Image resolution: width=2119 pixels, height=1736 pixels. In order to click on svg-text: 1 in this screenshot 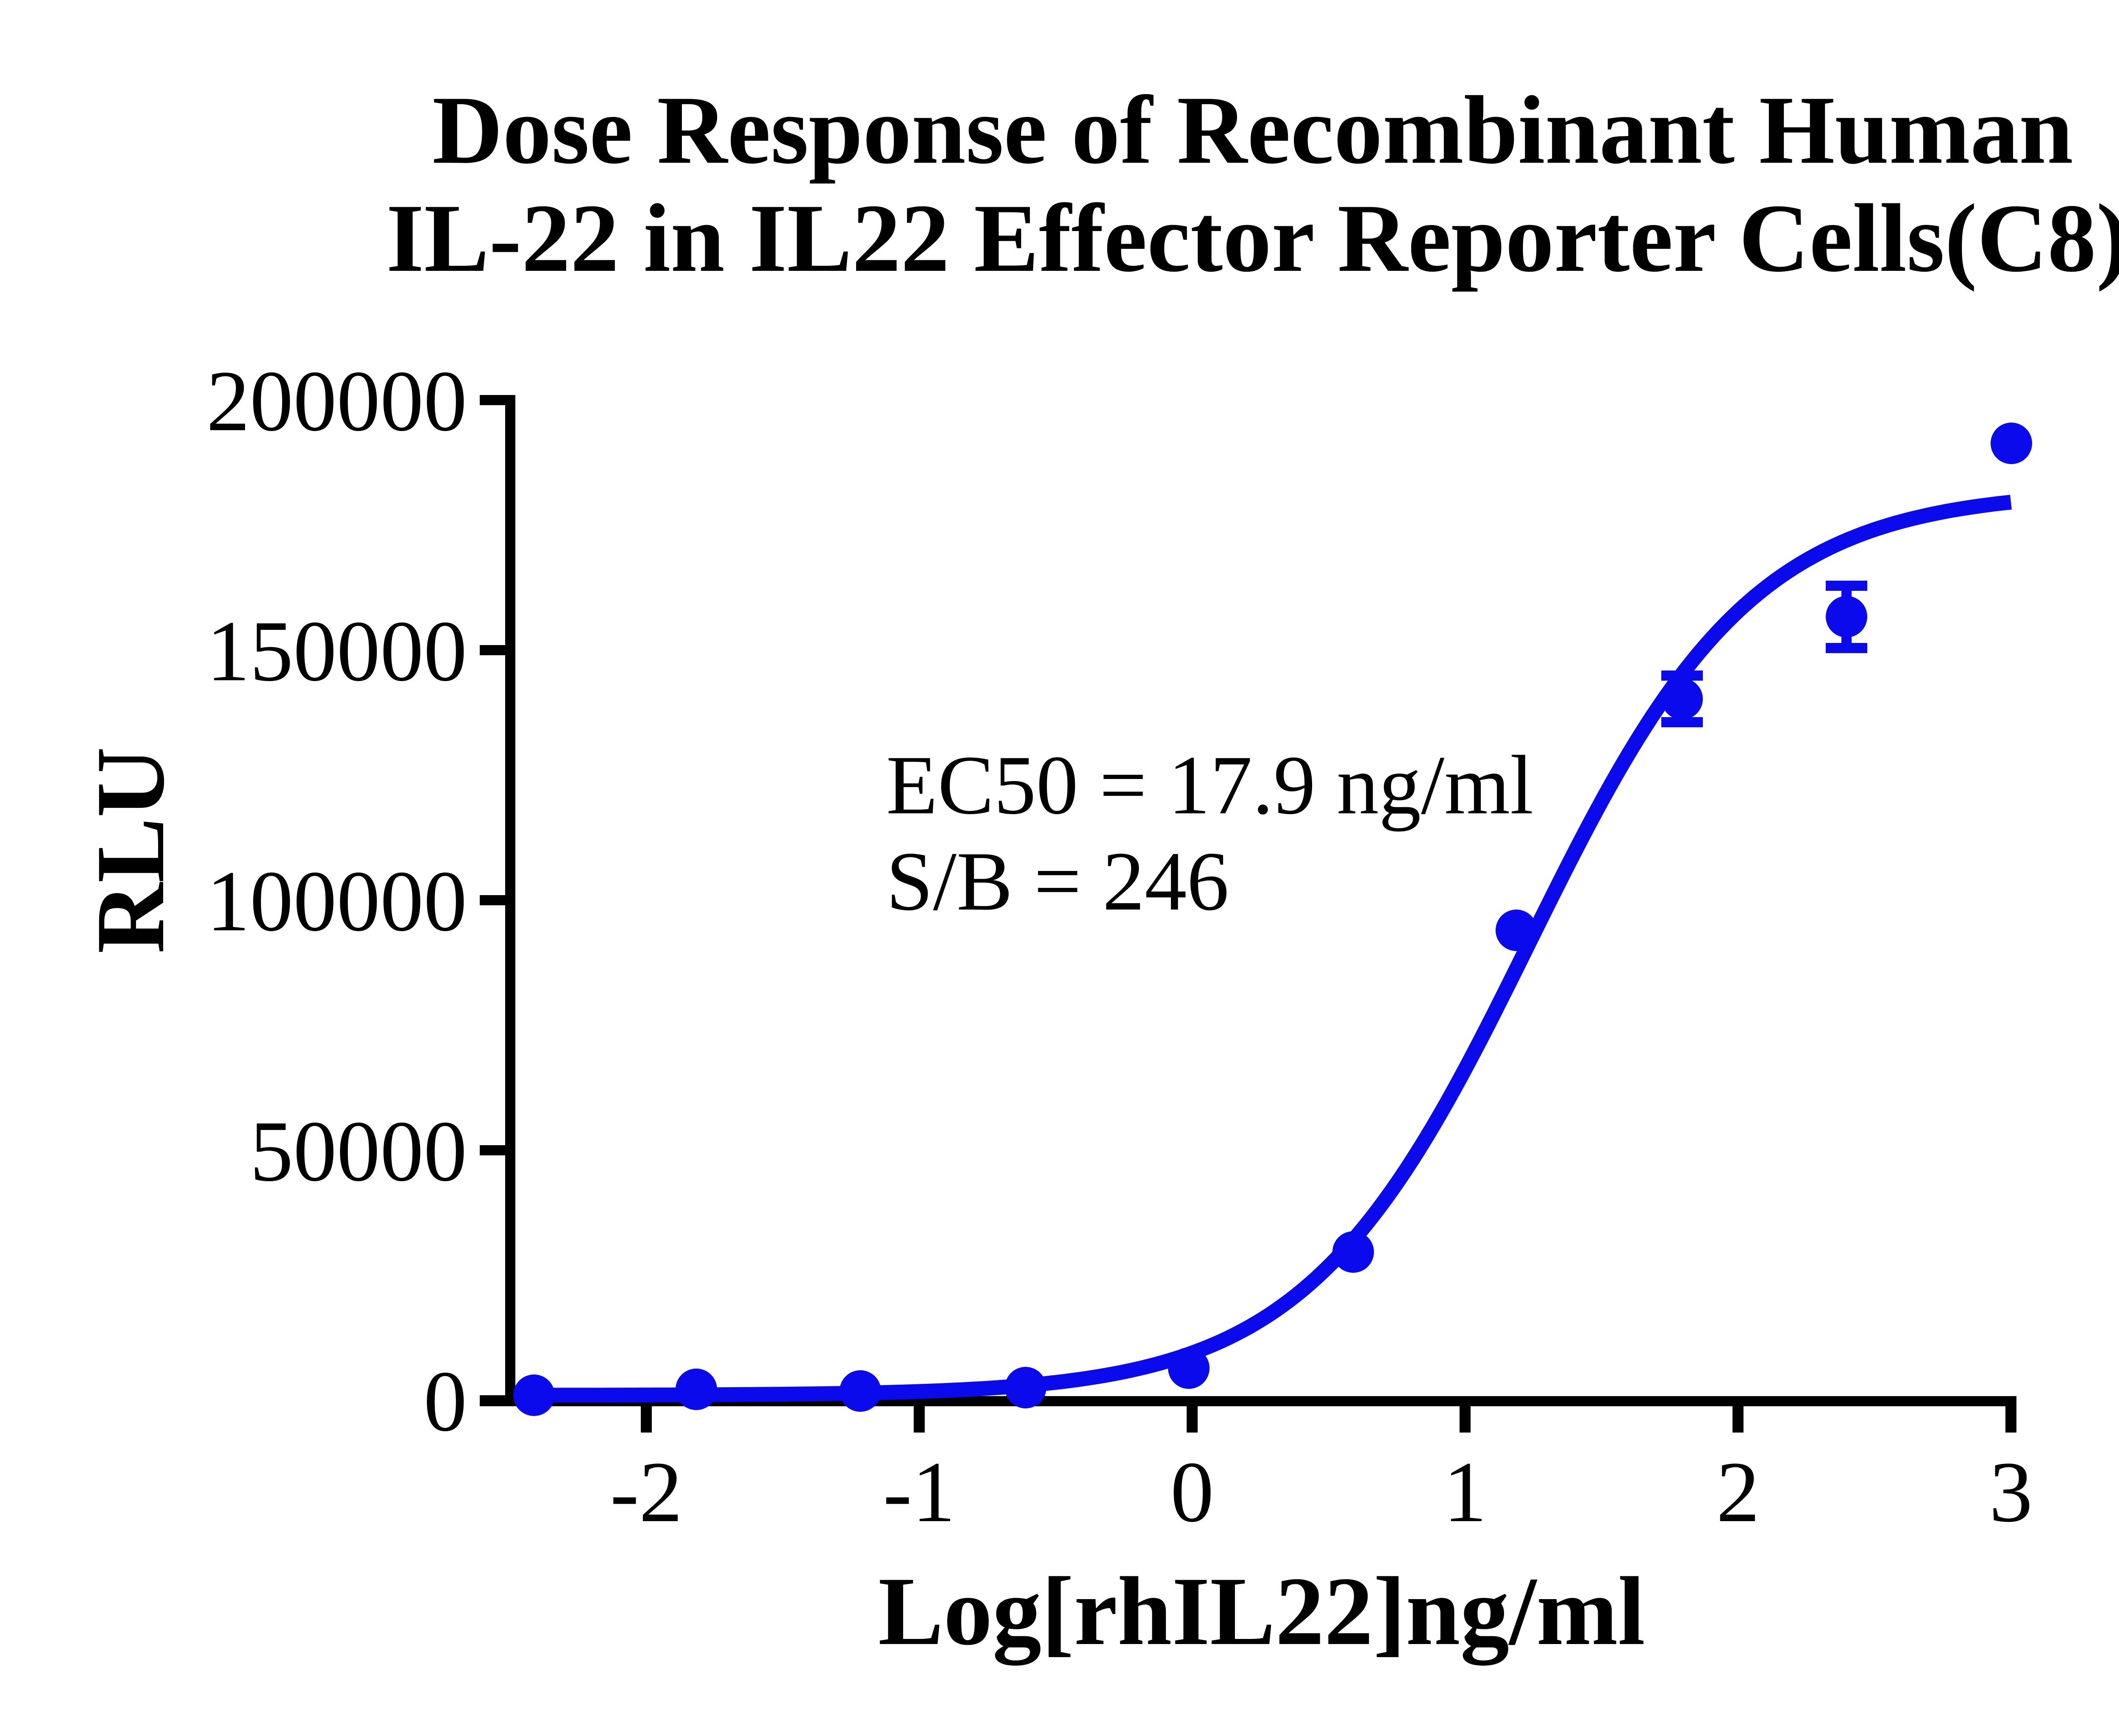, I will do `click(1465, 1492)`.